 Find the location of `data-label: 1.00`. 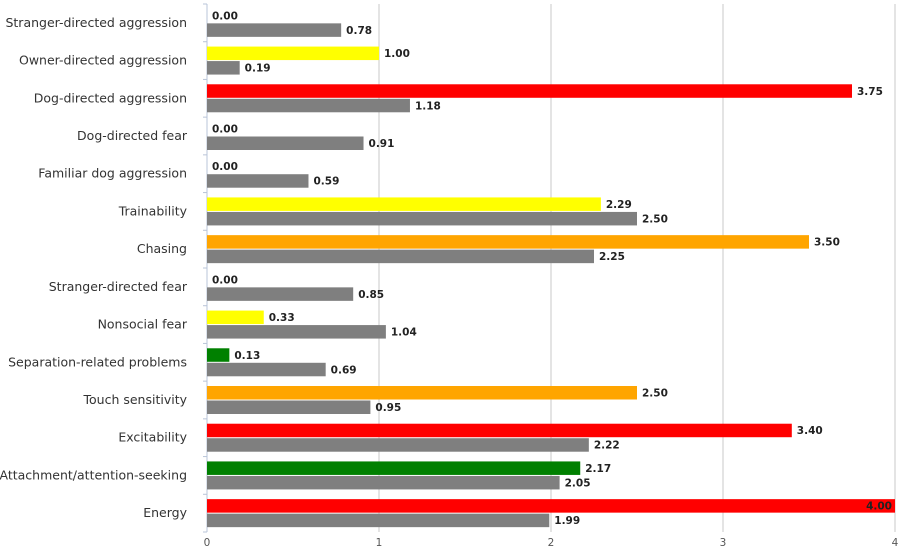

data-label: 1.00 is located at coordinates (397, 54).